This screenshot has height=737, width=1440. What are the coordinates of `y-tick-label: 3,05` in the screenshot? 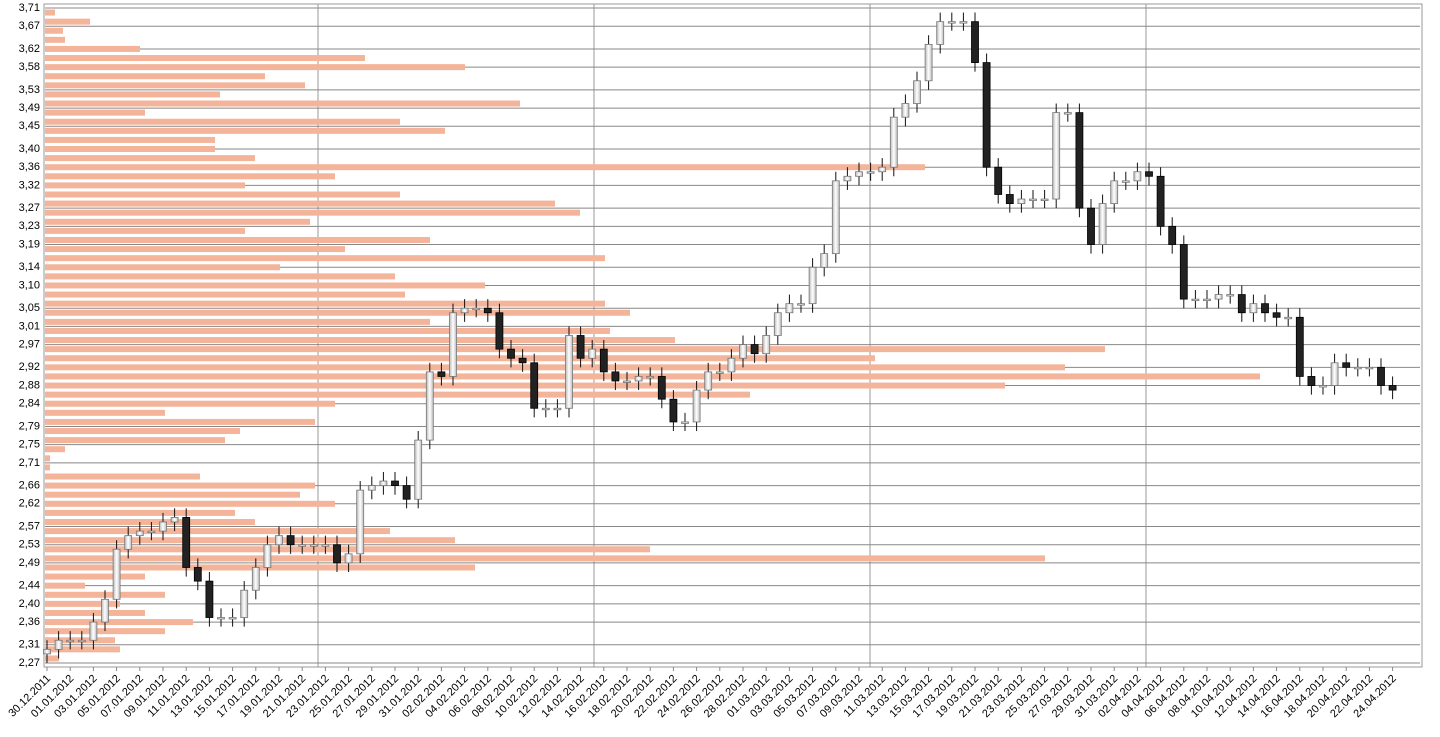 It's located at (29, 308).